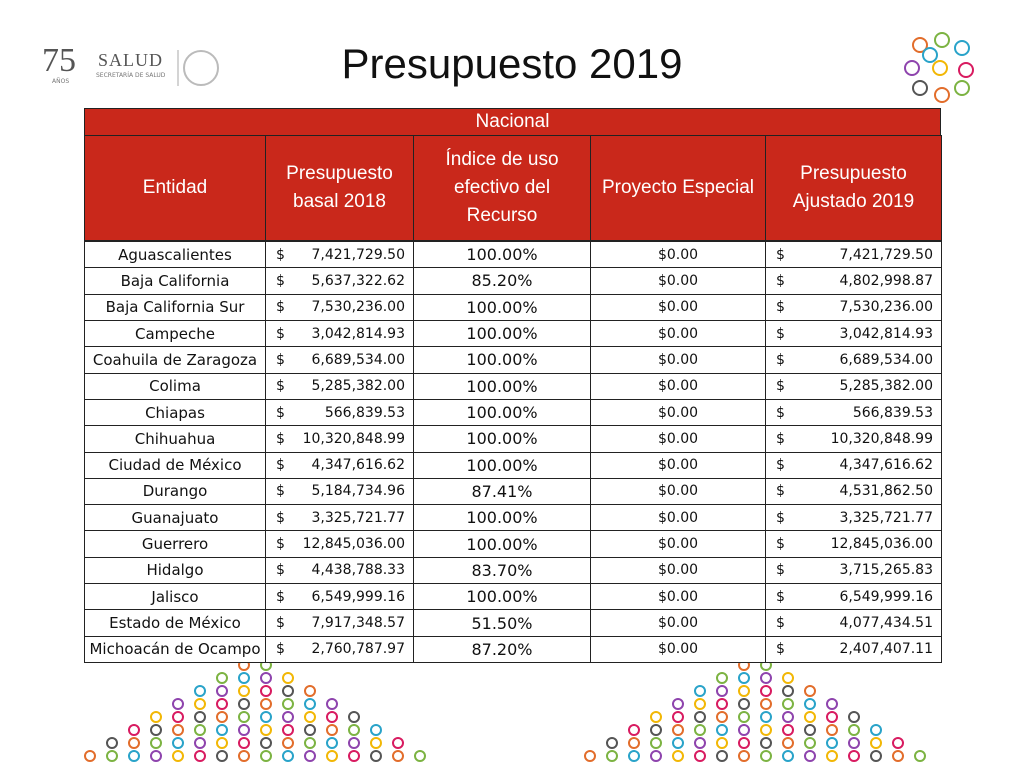  Describe the element at coordinates (59, 60) in the screenshot. I see `logo-number: 75` at that location.